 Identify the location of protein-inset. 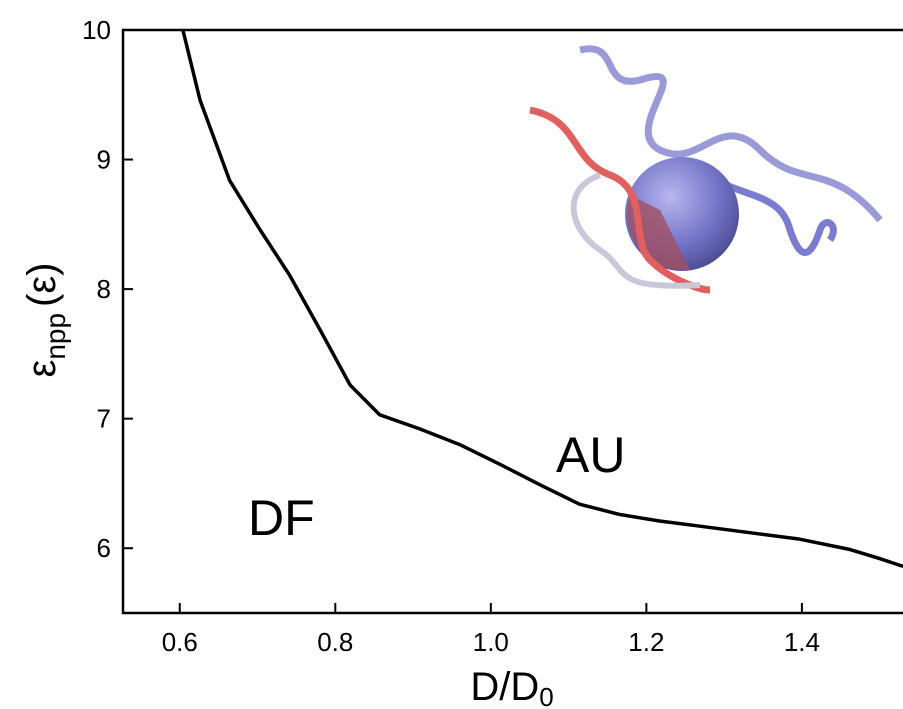
(706, 169).